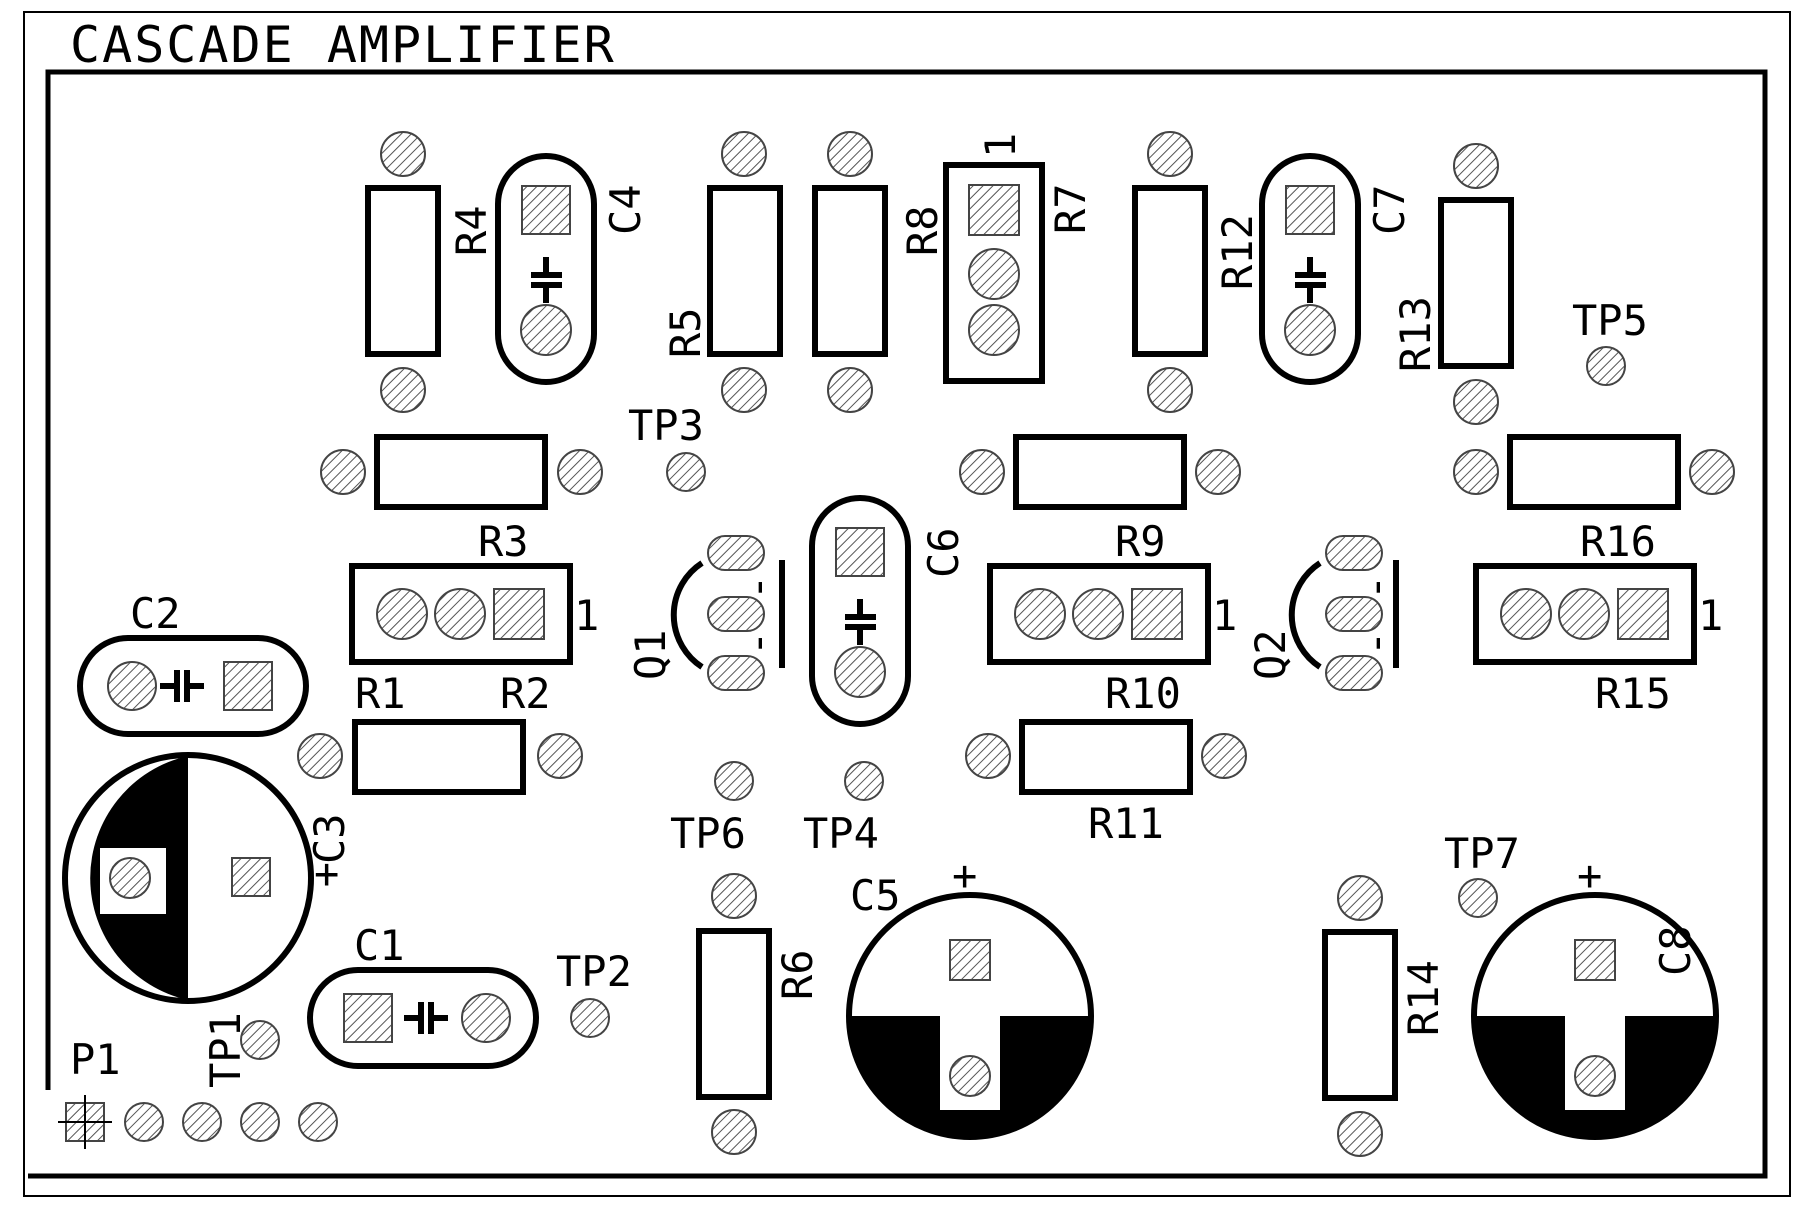  I want to click on resistor-r11: R11, so click(1106, 783).